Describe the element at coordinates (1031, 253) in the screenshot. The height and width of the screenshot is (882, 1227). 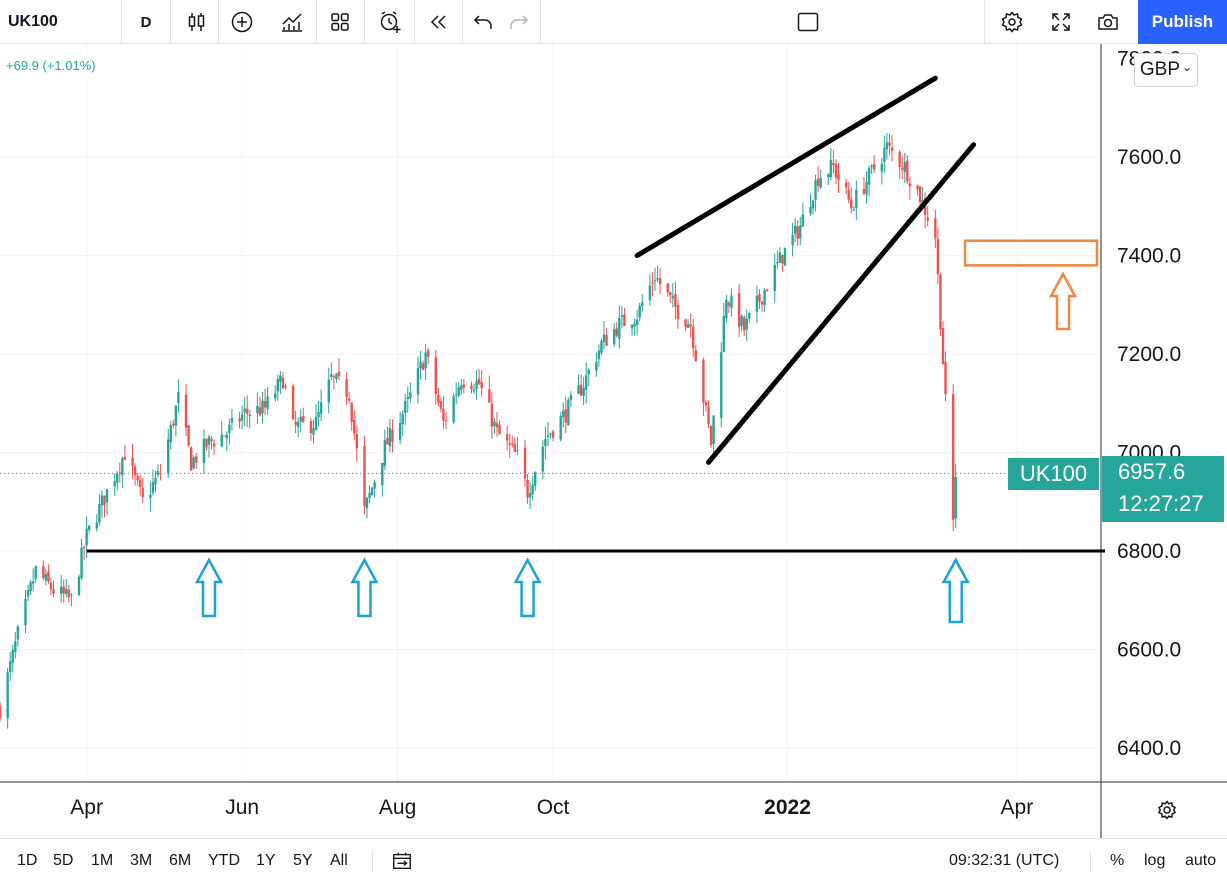
I see `target-zone-rectangle` at that location.